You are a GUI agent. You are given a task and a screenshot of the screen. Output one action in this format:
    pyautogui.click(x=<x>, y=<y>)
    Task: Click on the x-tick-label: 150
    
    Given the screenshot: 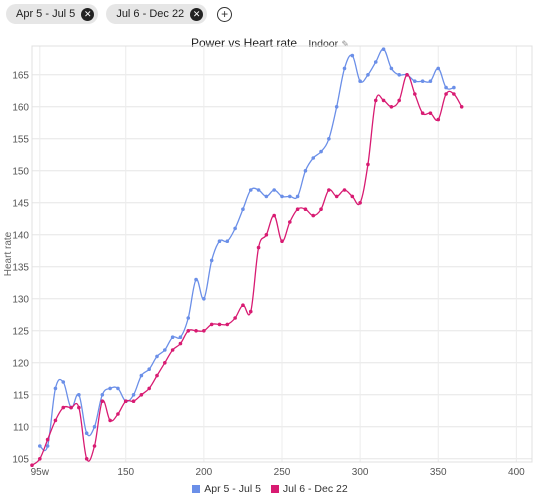 What is the action you would take?
    pyautogui.click(x=125, y=472)
    